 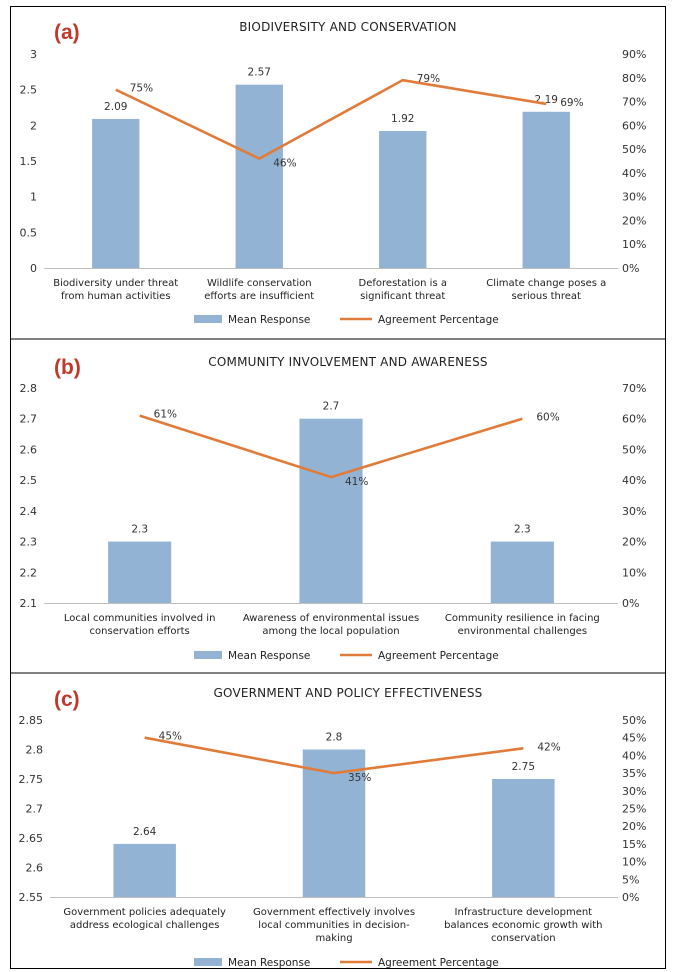 I want to click on category-label-line: serious threat, so click(x=547, y=296).